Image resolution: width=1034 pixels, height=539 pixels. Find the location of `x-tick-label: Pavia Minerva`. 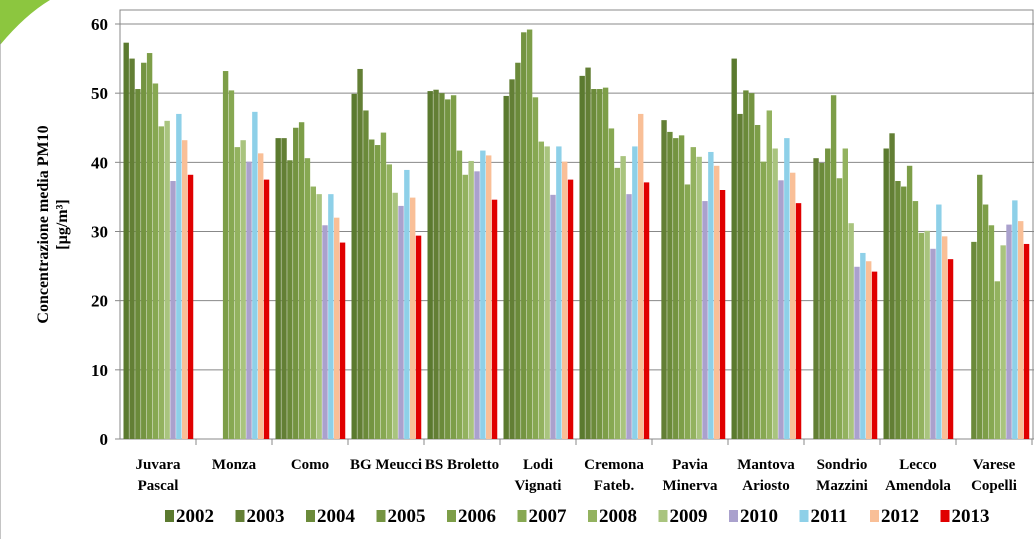

x-tick-label: Pavia Minerva is located at coordinates (690, 475).